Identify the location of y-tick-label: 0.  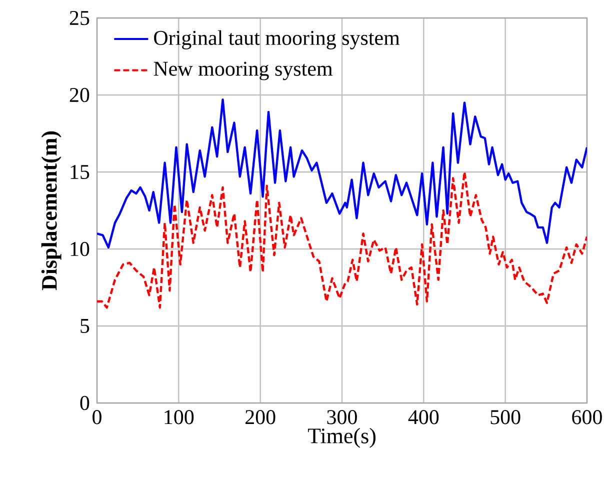
(85, 403).